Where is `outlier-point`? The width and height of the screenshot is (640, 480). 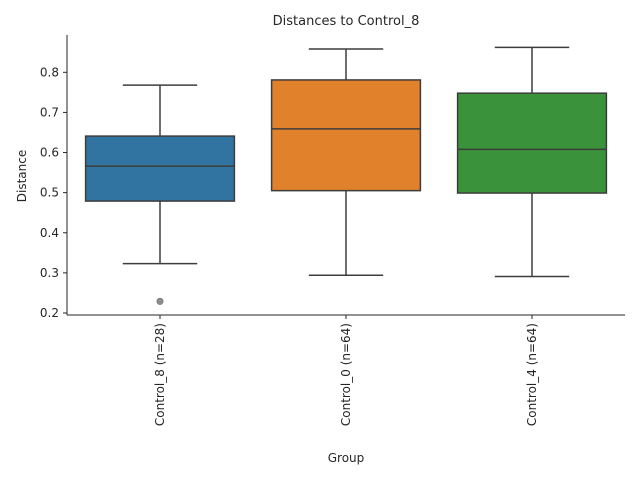
outlier-point is located at coordinates (160, 301).